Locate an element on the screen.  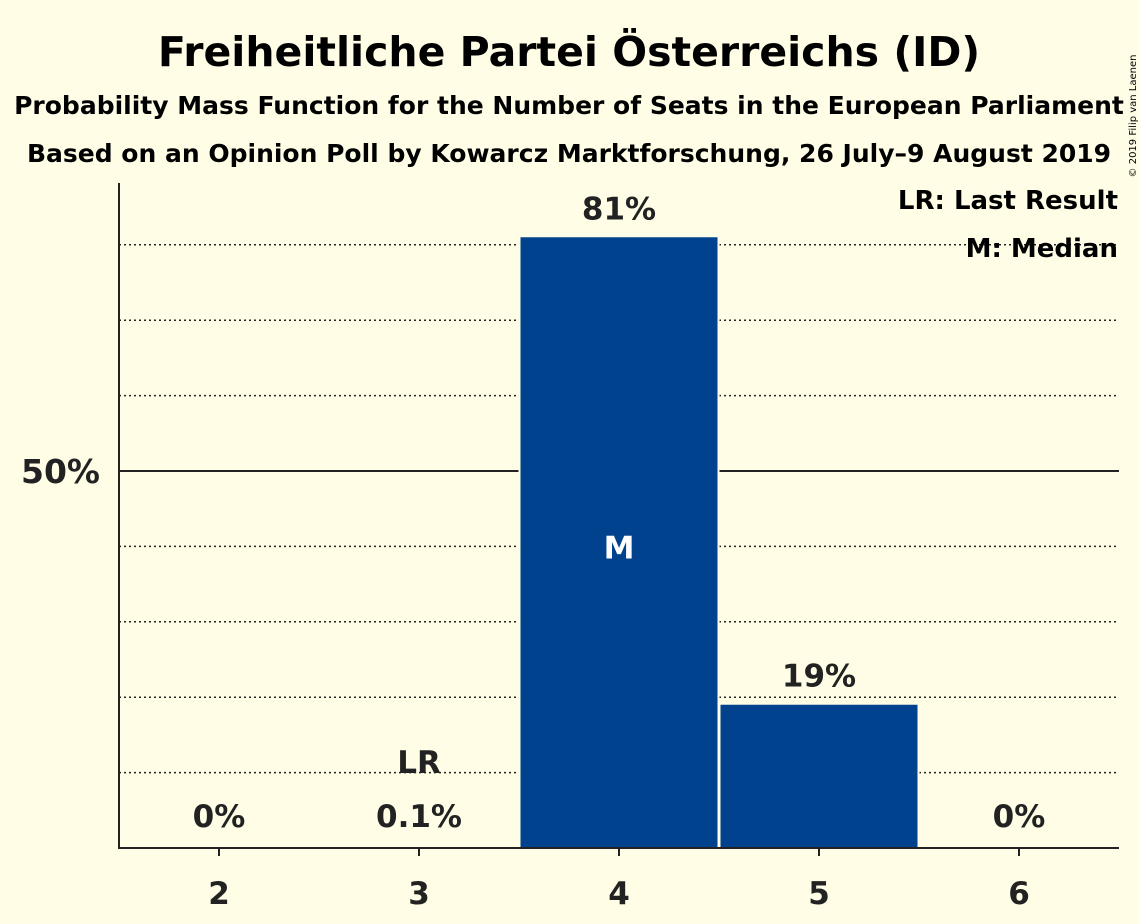
data-label-2: 0% is located at coordinates (219, 817).